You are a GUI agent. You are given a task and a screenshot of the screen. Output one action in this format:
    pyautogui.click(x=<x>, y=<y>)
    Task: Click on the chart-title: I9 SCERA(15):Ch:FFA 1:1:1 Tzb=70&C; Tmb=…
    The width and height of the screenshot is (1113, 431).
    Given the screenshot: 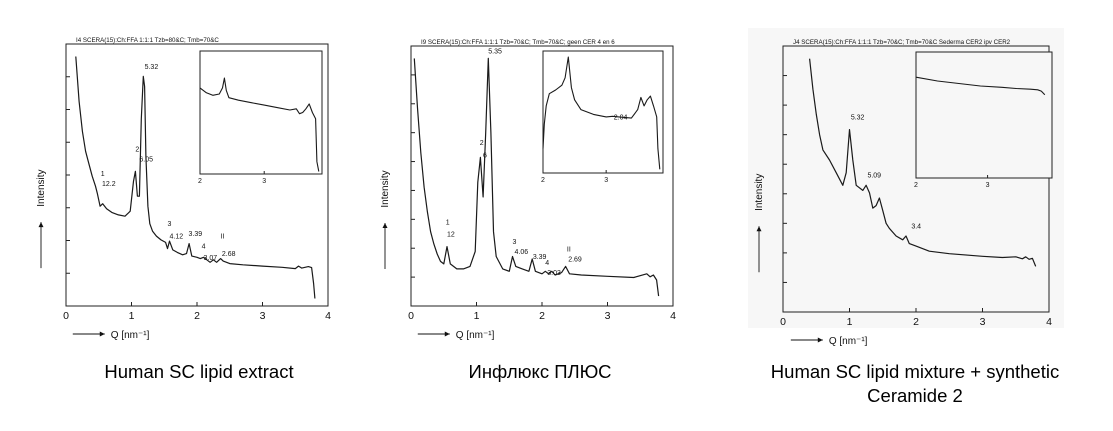 What is the action you would take?
    pyautogui.click(x=518, y=42)
    